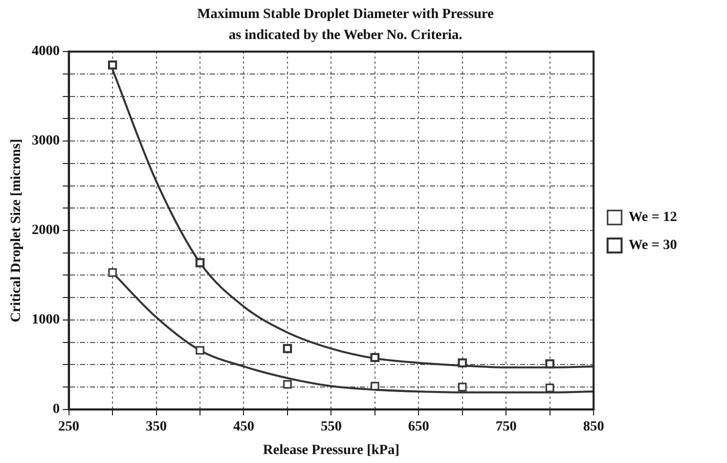 The height and width of the screenshot is (463, 727). What do you see at coordinates (243, 426) in the screenshot?
I see `x-tick-label: 450` at bounding box center [243, 426].